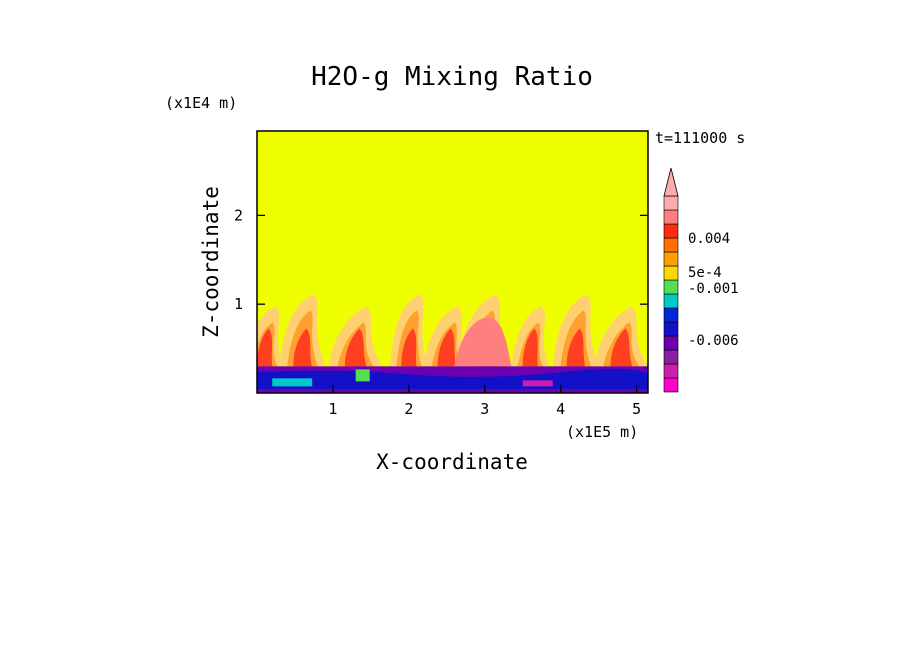  Describe the element at coordinates (332, 409) in the screenshot. I see `x-tick-label: 1` at that location.